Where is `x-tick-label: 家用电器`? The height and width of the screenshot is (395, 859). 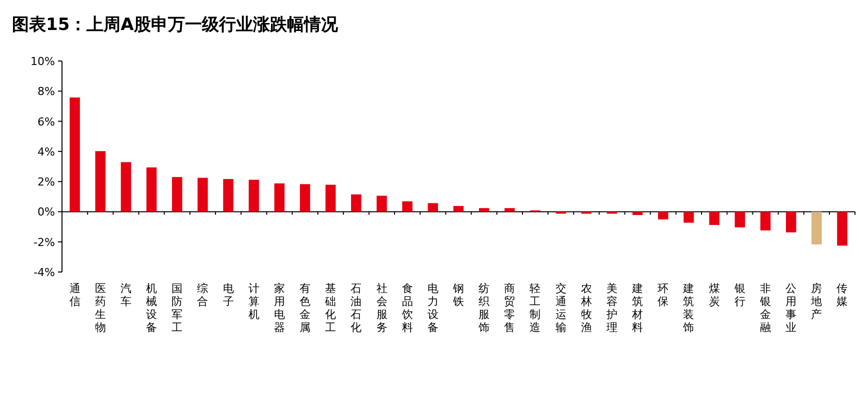 x-tick-label: 家用电器 is located at coordinates (279, 308).